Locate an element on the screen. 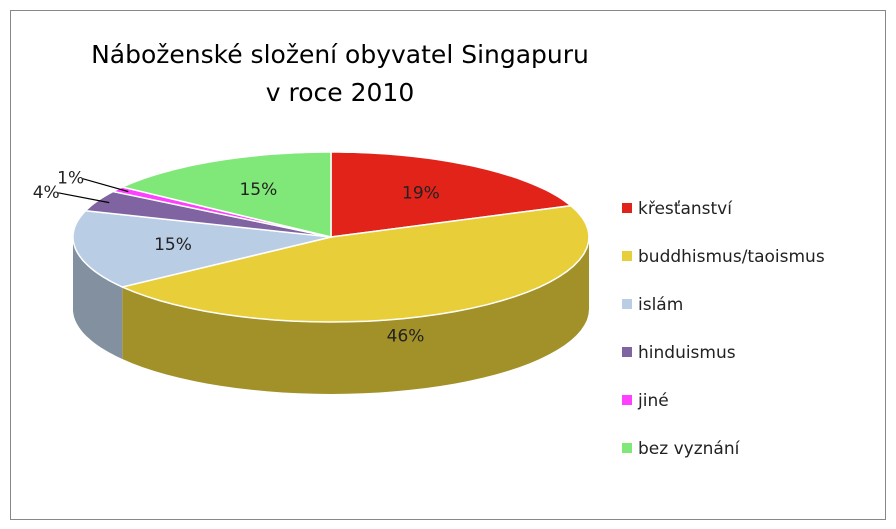 The width and height of the screenshot is (896, 529). data-label: 1% is located at coordinates (70, 179).